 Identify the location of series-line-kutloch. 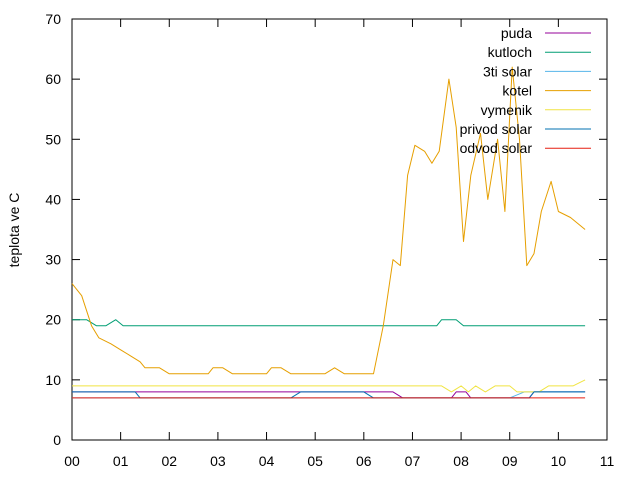
(329, 323).